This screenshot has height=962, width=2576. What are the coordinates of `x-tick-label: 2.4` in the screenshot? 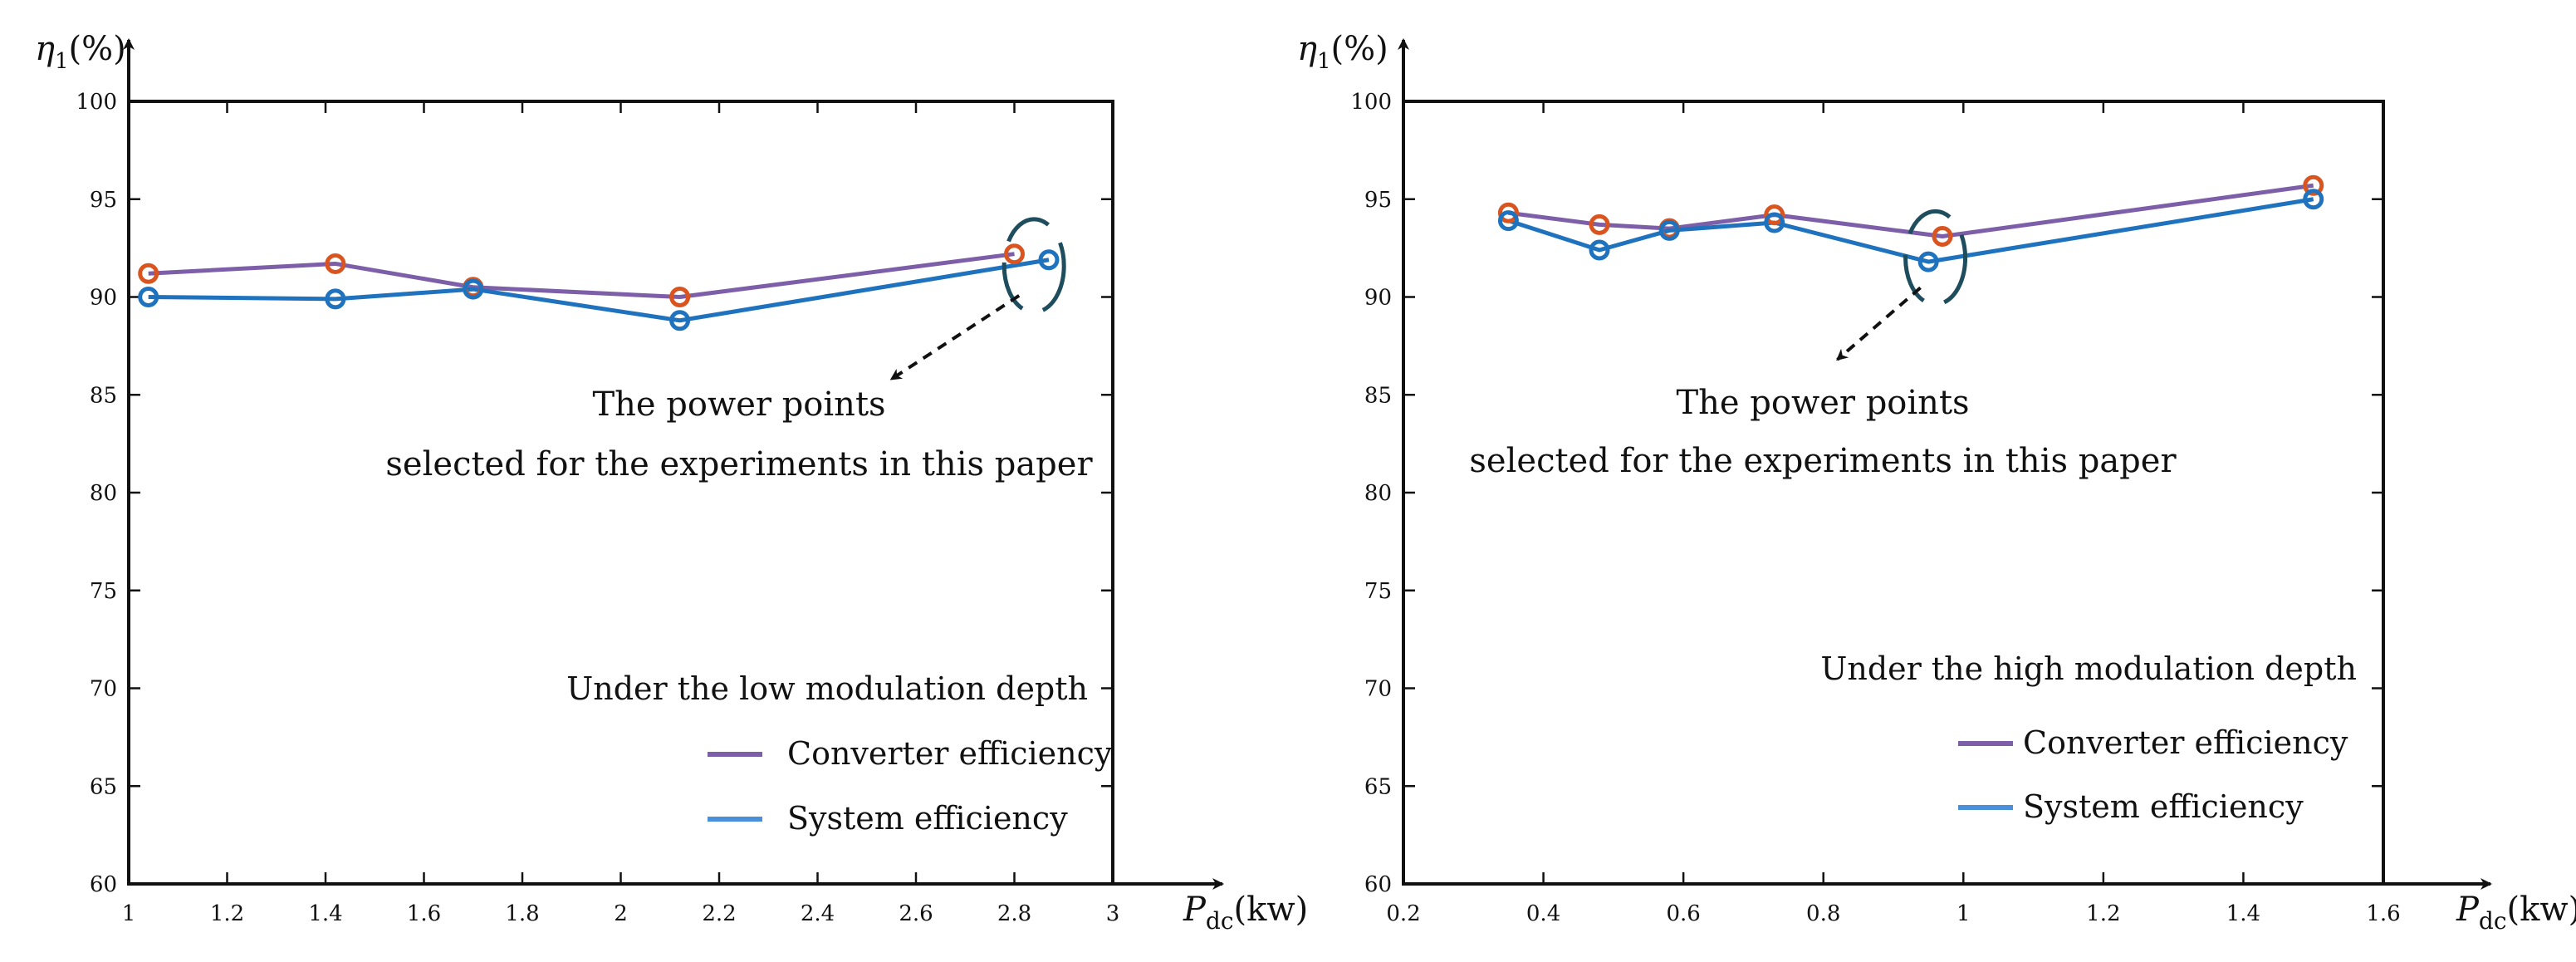 It's located at (818, 913).